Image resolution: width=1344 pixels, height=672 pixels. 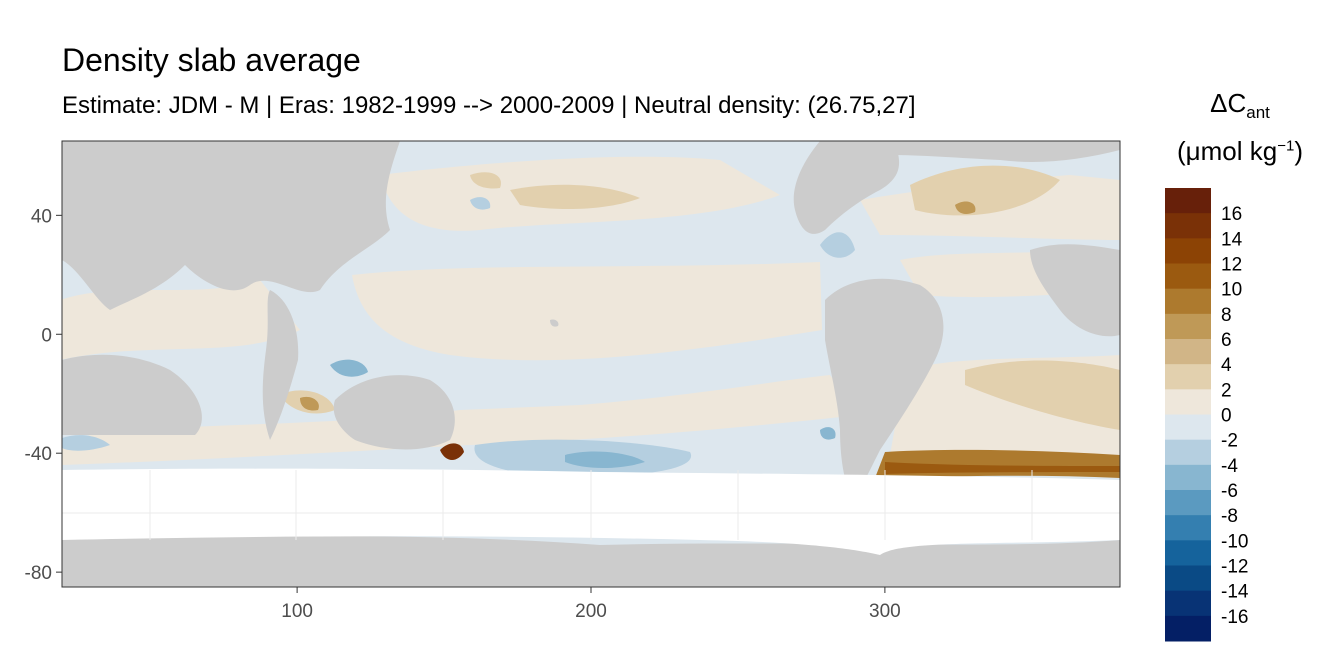 What do you see at coordinates (1235, 592) in the screenshot?
I see `legend-label: -14` at bounding box center [1235, 592].